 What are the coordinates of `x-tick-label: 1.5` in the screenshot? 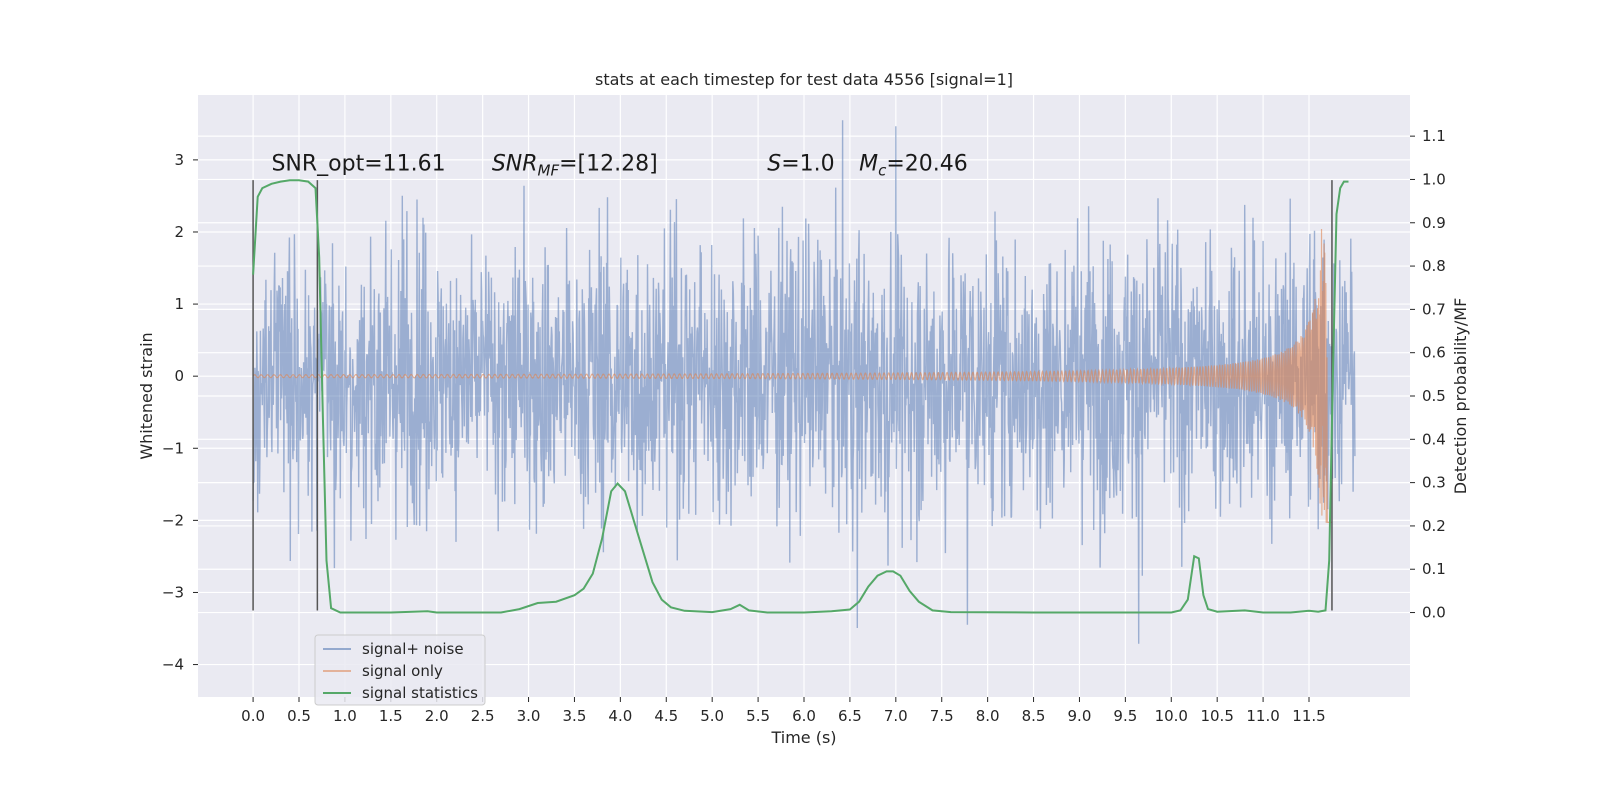 It's located at (391, 716).